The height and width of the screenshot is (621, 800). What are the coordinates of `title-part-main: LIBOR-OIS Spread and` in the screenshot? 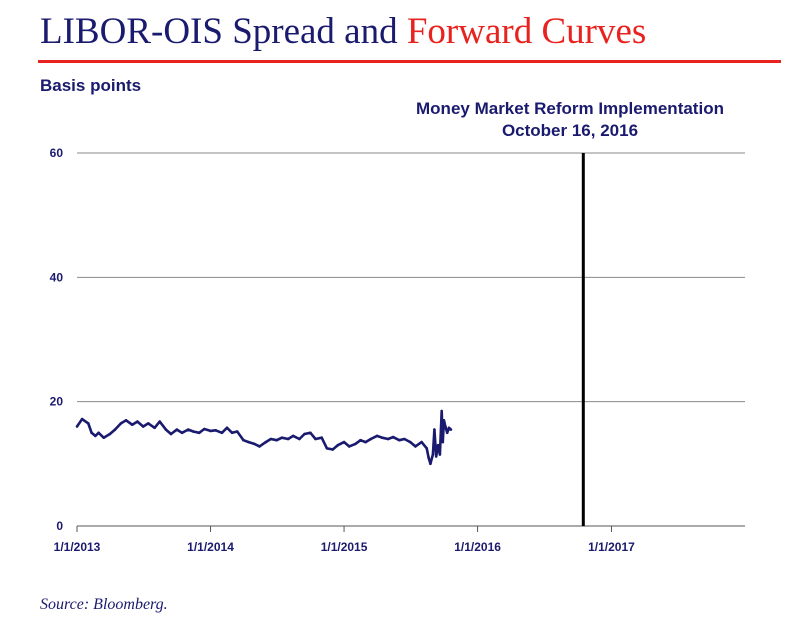 It's located at (223, 31).